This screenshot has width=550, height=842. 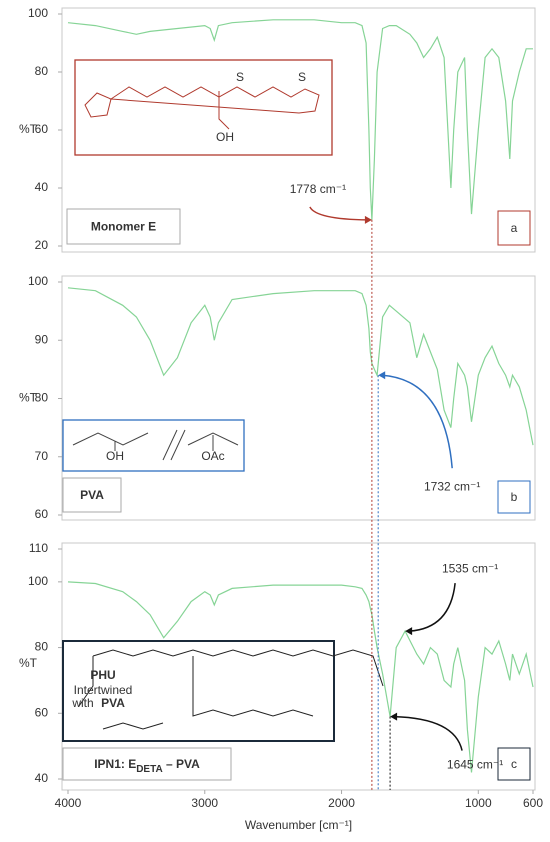 I want to click on x-axis-label: Wavenumber [cm⁻¹], so click(x=298, y=825).